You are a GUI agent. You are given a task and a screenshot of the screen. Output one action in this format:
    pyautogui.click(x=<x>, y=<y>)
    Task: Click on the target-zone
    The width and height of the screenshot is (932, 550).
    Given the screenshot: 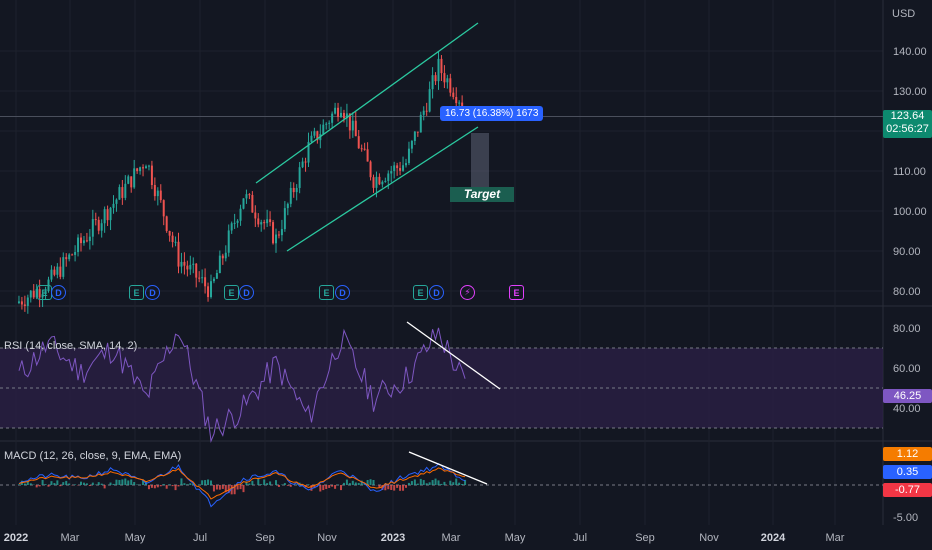 What is the action you would take?
    pyautogui.click(x=480, y=160)
    